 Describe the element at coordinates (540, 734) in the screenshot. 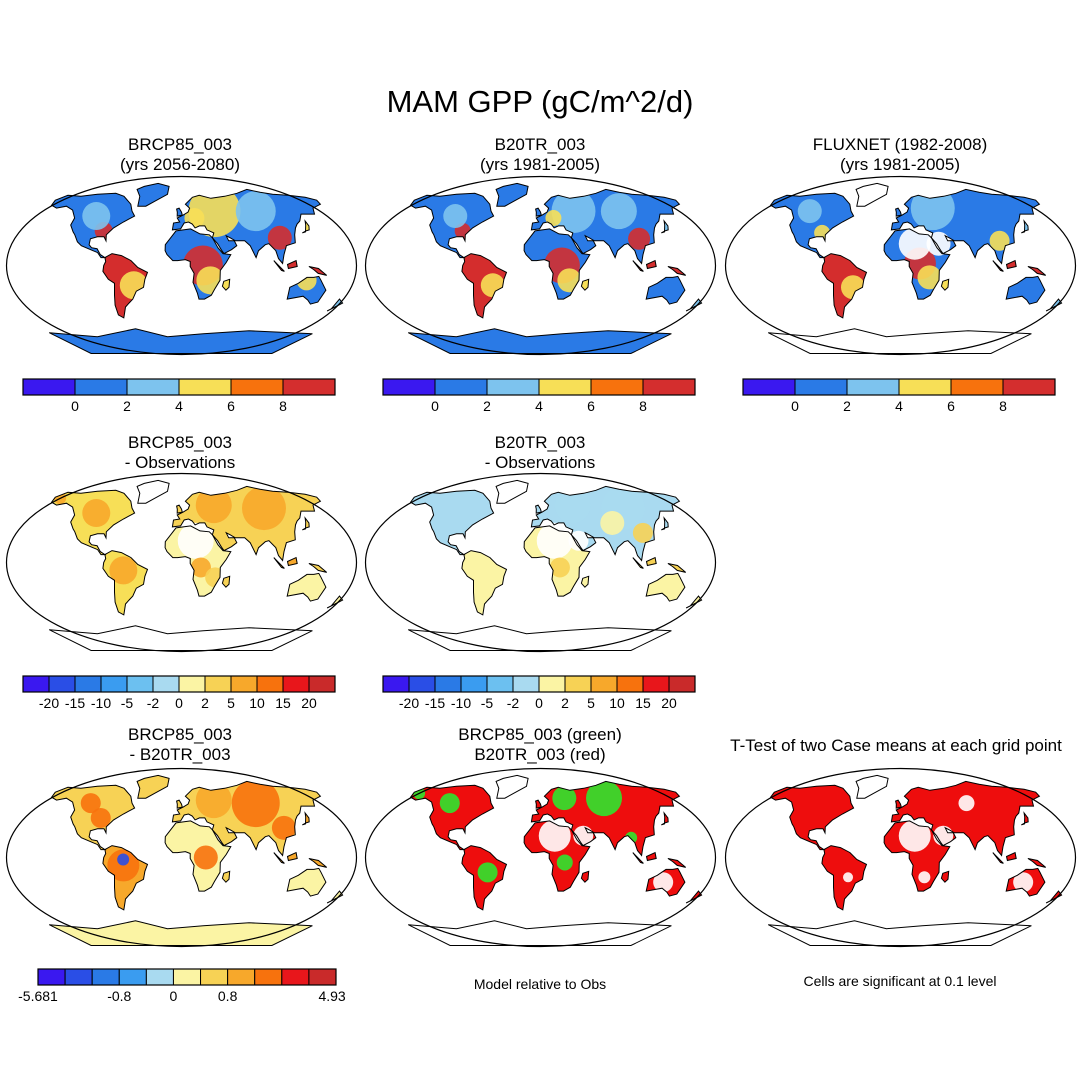

I see `panel-title-line1: BRCP85_003 (green)` at that location.